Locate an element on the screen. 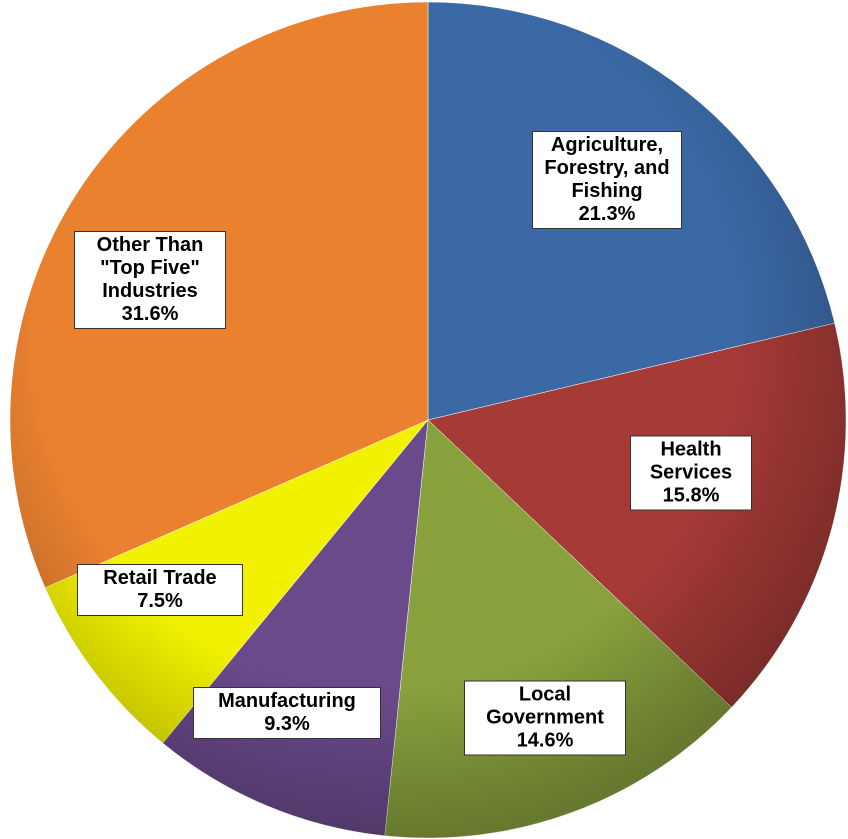 The image size is (848, 839). category-label: Manufacturing is located at coordinates (287, 701).